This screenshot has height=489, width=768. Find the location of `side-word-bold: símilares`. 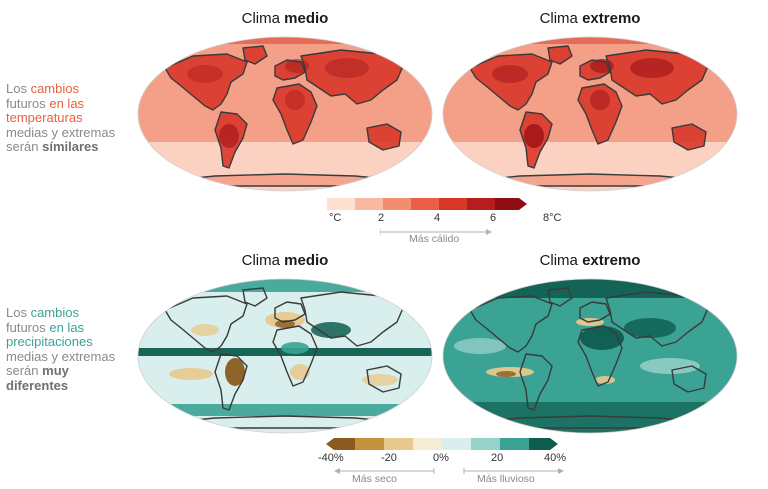

side-word-bold: símilares is located at coordinates (70, 146).